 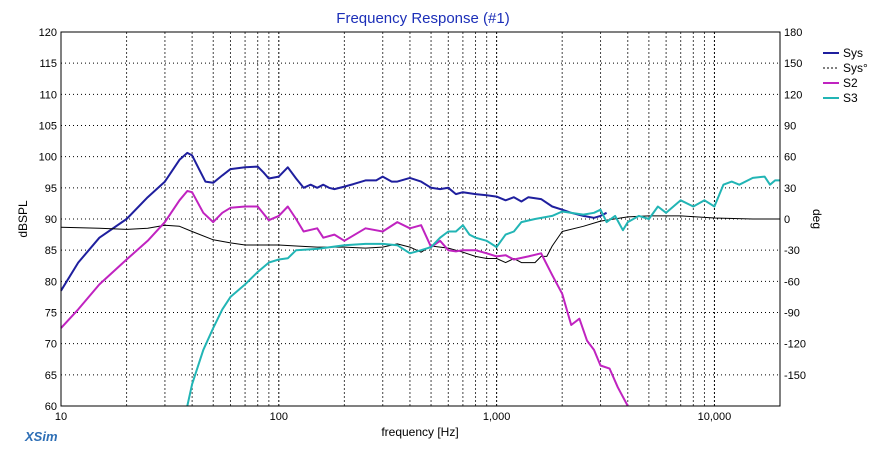 What do you see at coordinates (790, 189) in the screenshot?
I see `y2-tick-label: 30` at bounding box center [790, 189].